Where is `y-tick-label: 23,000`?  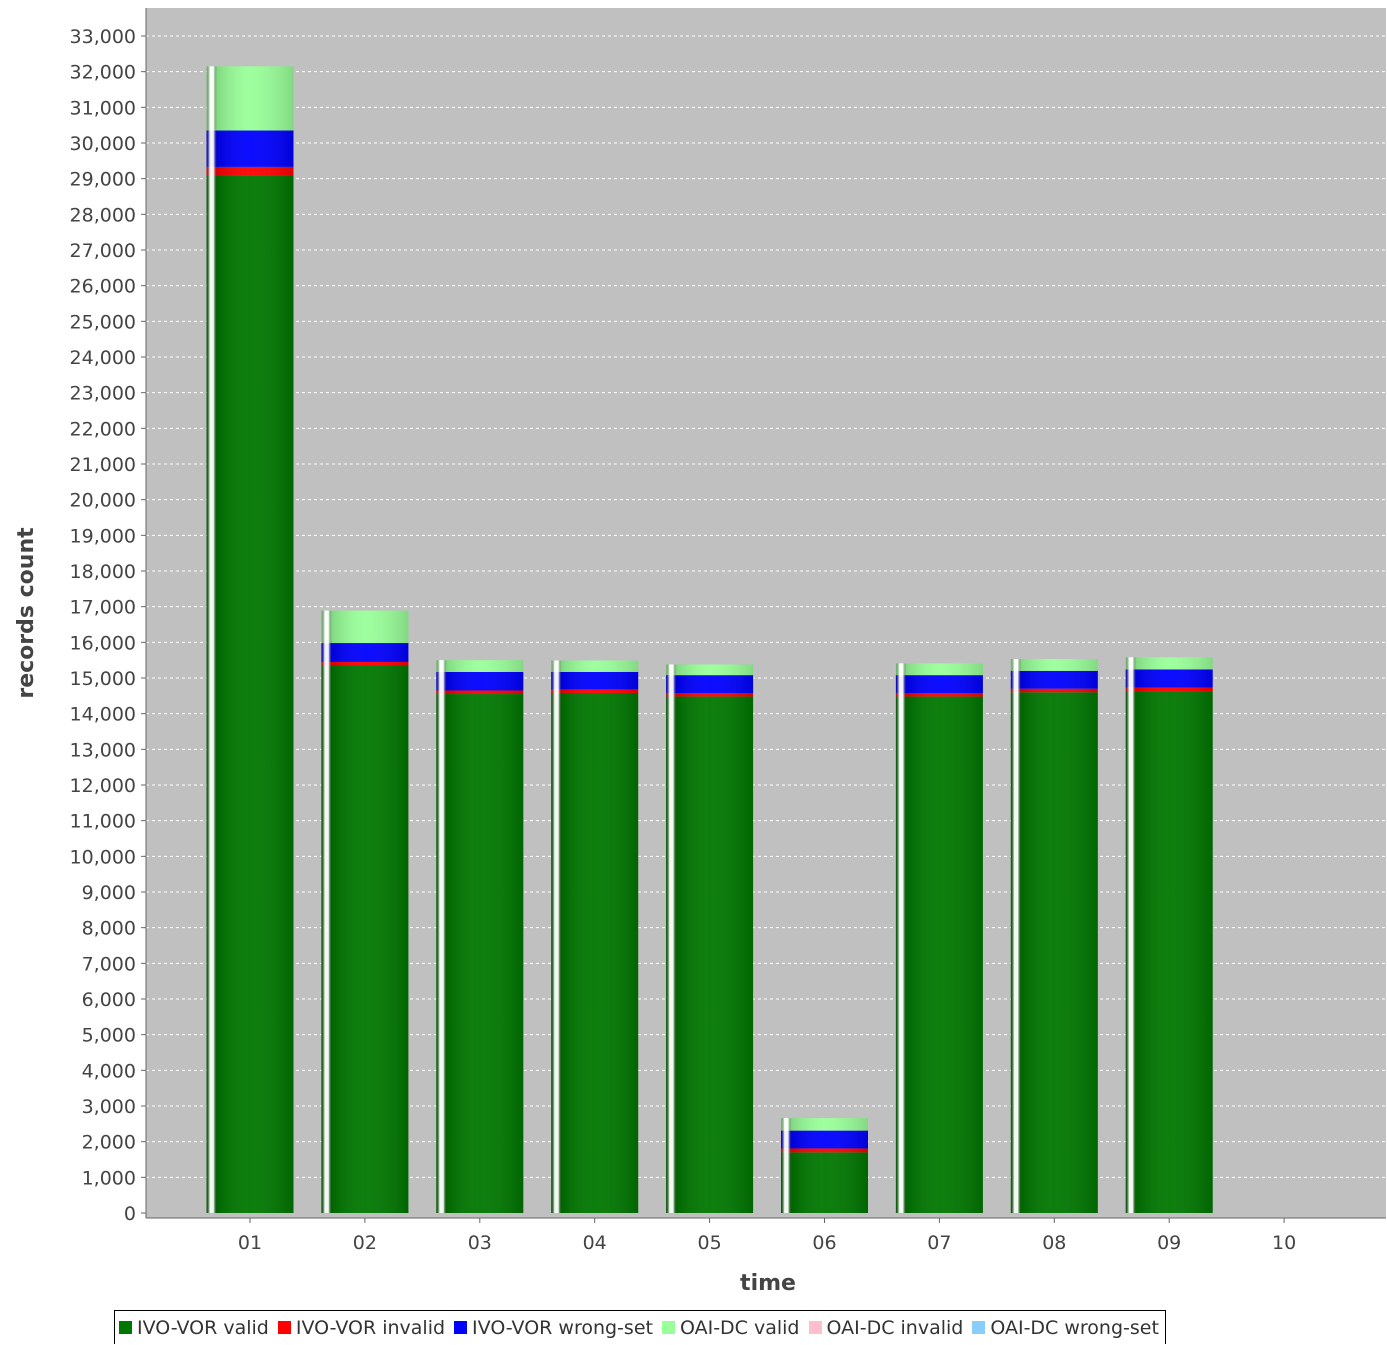
y-tick-label: 23,000 is located at coordinates (103, 394).